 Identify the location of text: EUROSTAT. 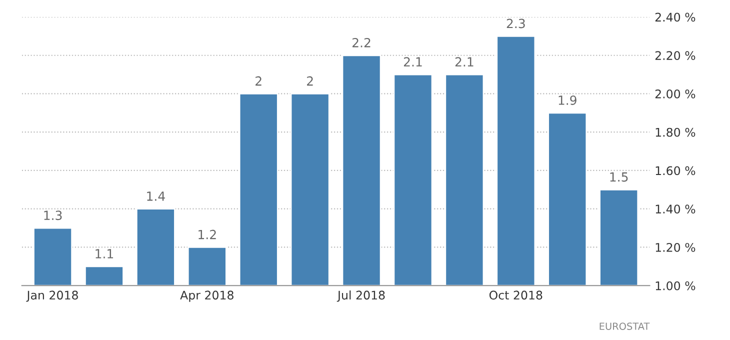
(625, 326).